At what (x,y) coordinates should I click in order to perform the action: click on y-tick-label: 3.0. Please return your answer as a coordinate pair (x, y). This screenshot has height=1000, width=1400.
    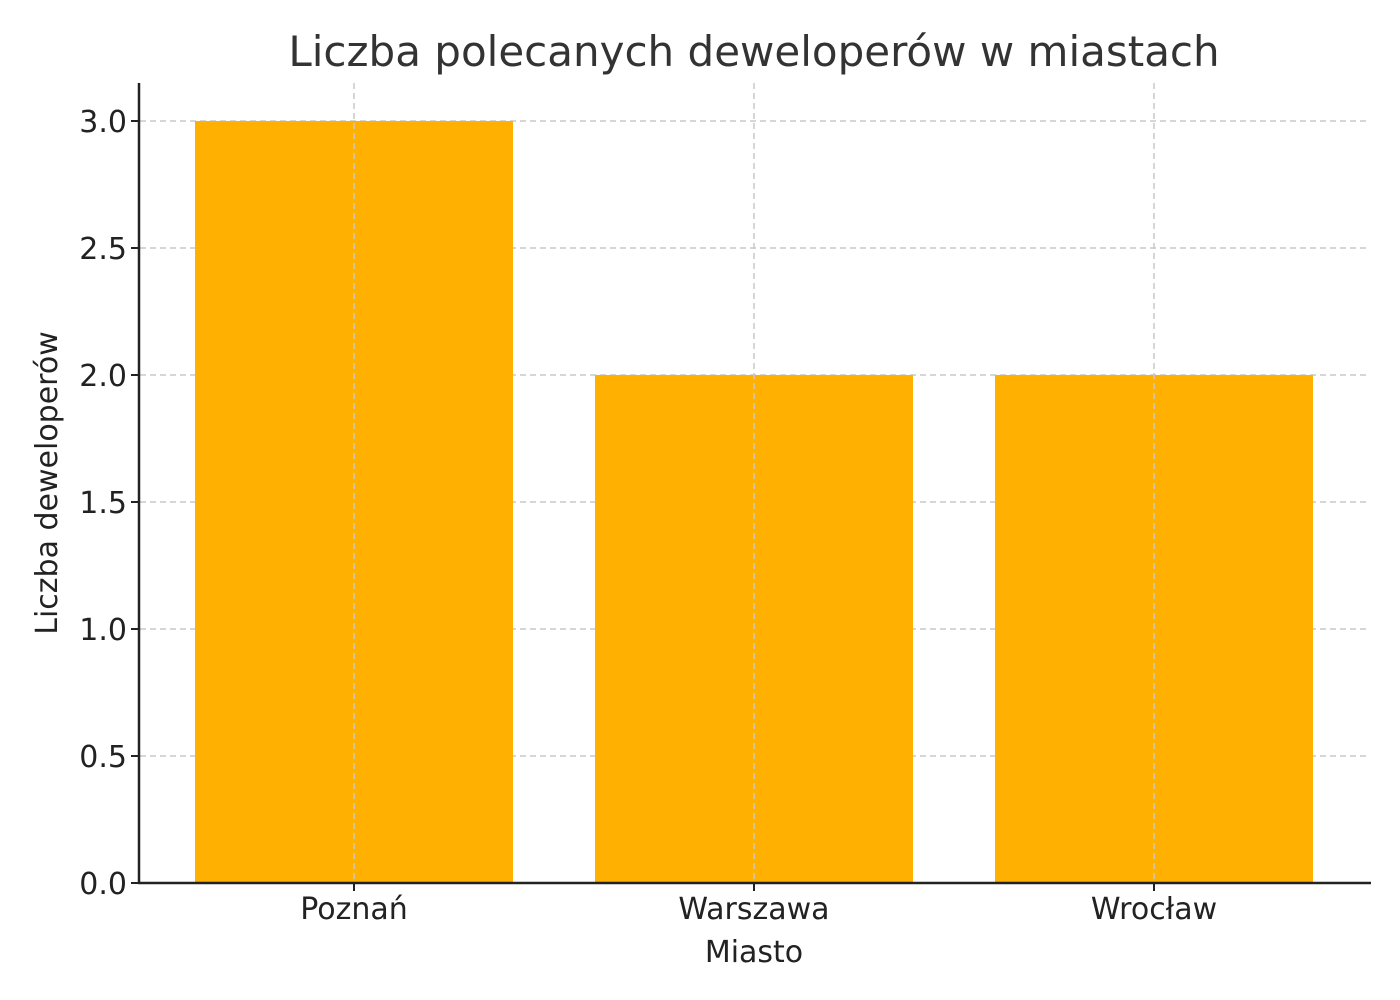
    Looking at the image, I should click on (103, 122).